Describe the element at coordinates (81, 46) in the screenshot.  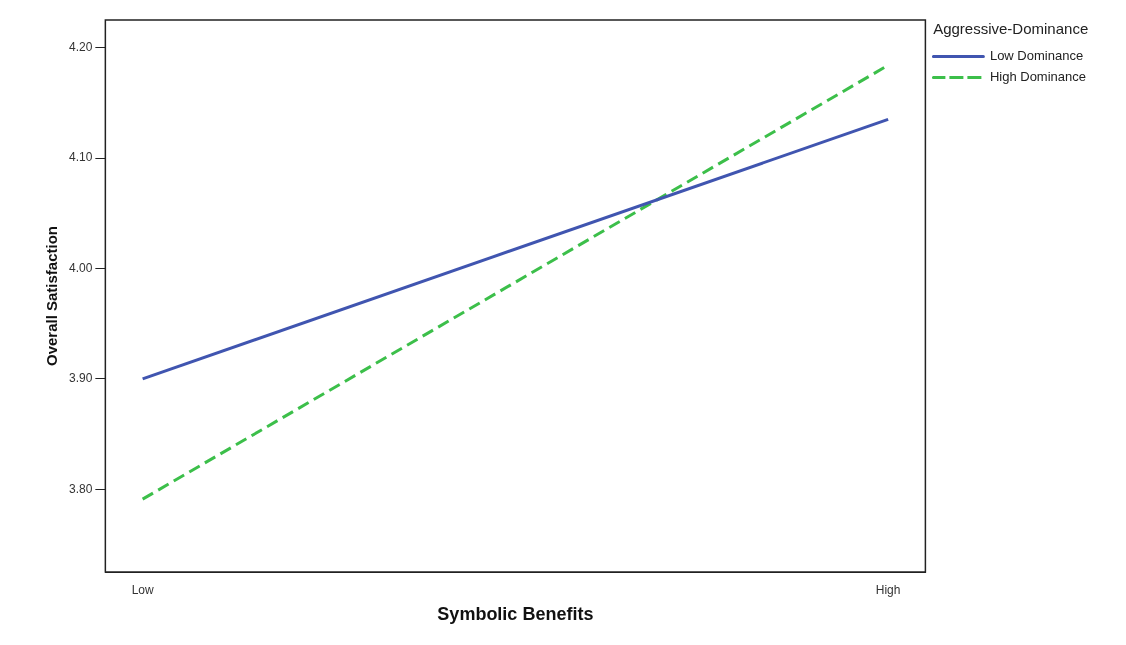
I see `y-tick-label: 4.20` at that location.